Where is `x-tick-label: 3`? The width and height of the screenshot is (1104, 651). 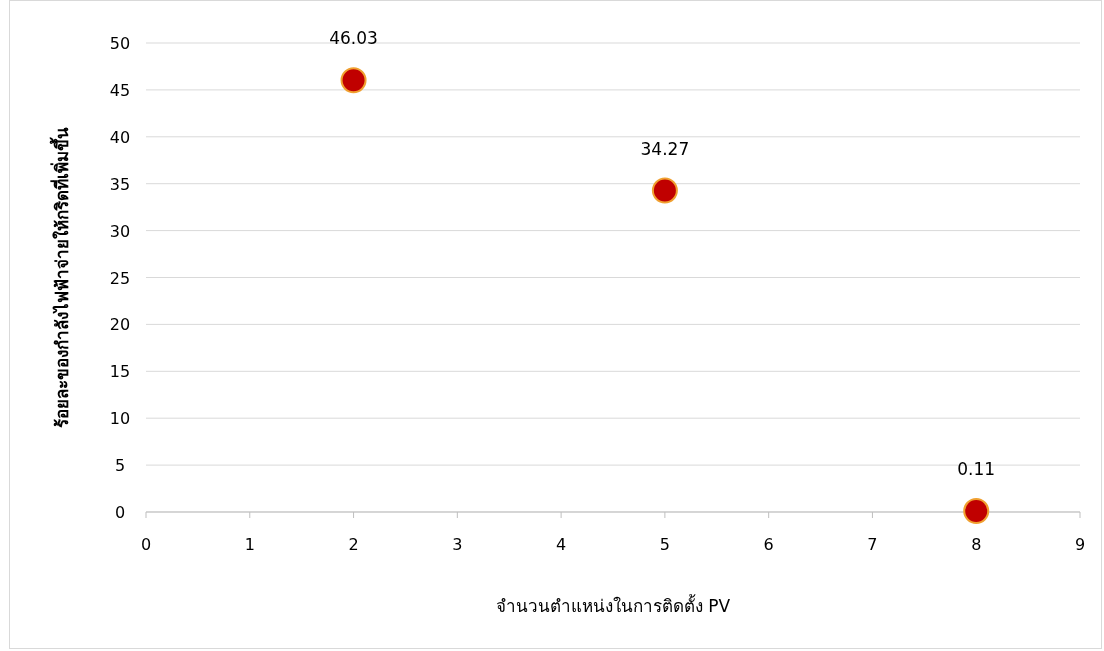 x-tick-label: 3 is located at coordinates (457, 544).